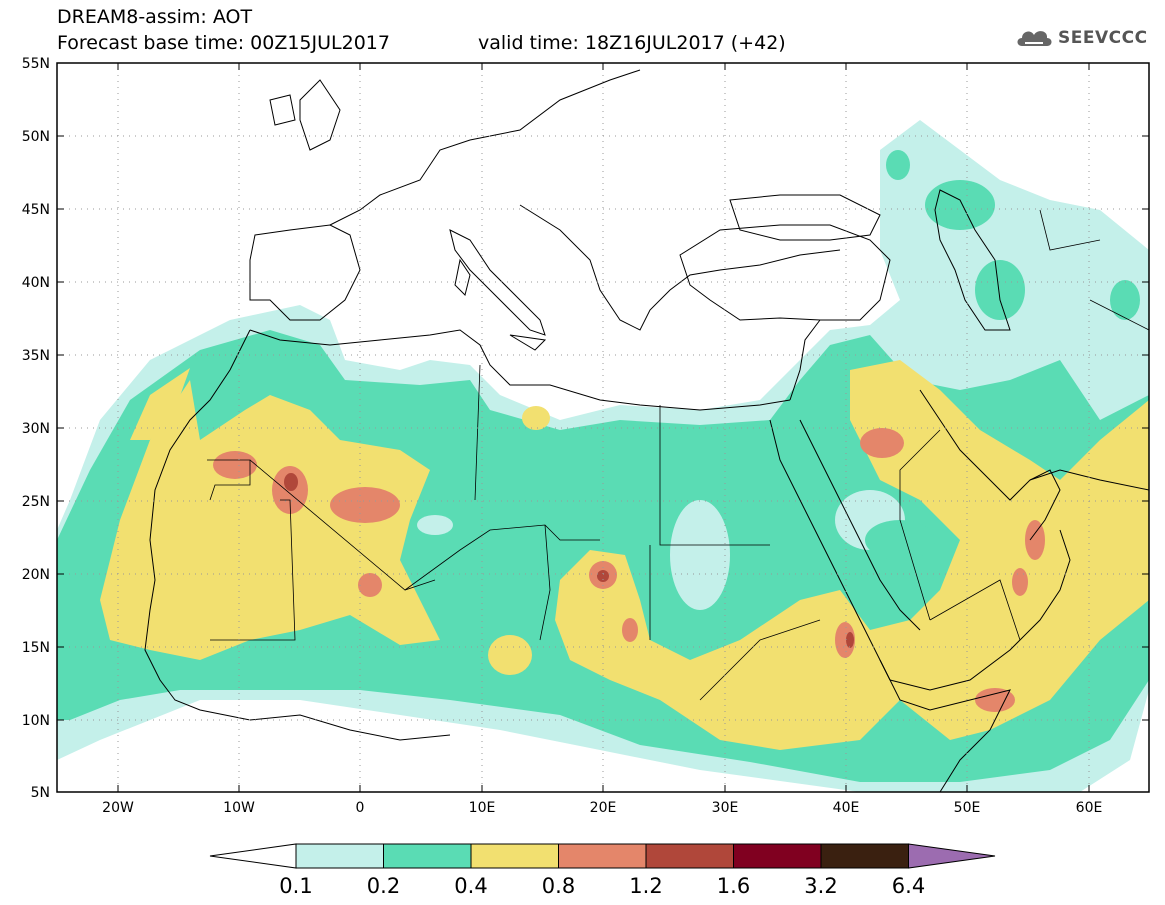 The image size is (1165, 905). What do you see at coordinates (36, 210) in the screenshot?
I see `lat-label: 45N` at bounding box center [36, 210].